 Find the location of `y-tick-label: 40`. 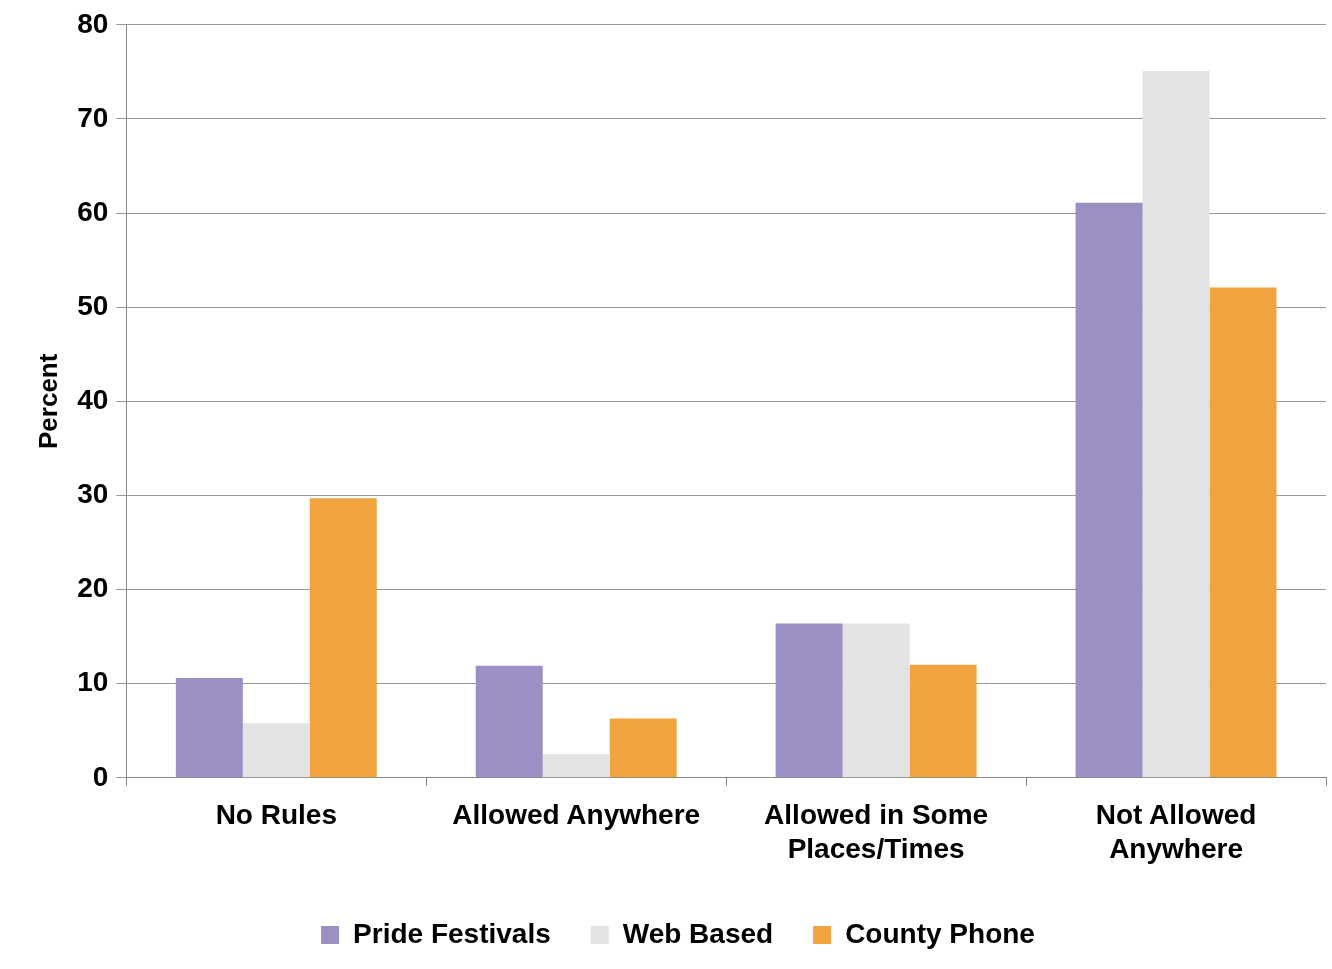

y-tick-label: 40 is located at coordinates (93, 400).